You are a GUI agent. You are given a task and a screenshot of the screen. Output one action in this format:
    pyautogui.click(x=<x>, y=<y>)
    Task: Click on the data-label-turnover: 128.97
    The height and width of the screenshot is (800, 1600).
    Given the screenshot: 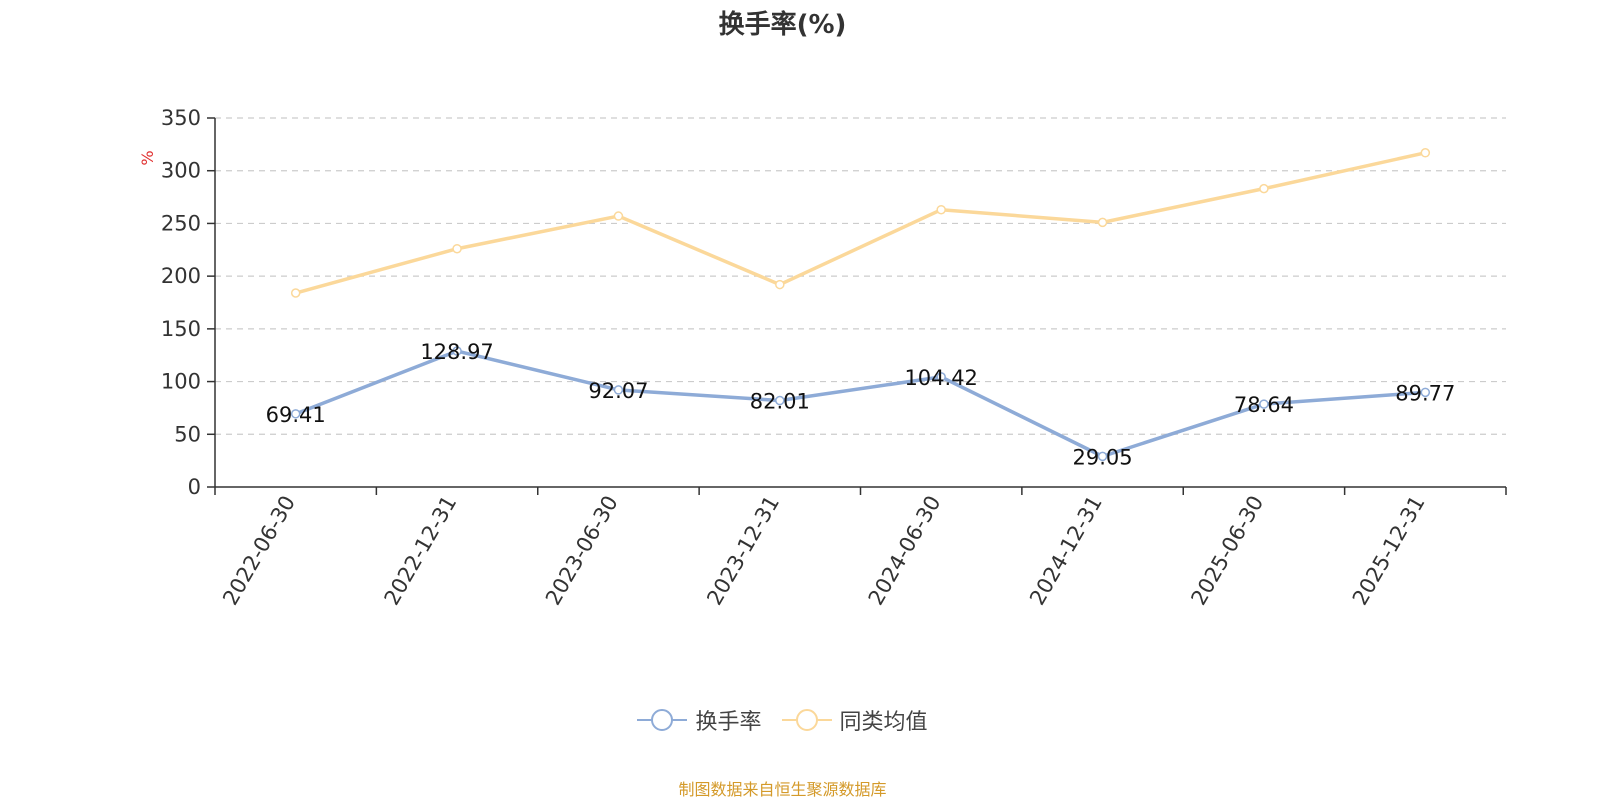 What is the action you would take?
    pyautogui.click(x=456, y=352)
    